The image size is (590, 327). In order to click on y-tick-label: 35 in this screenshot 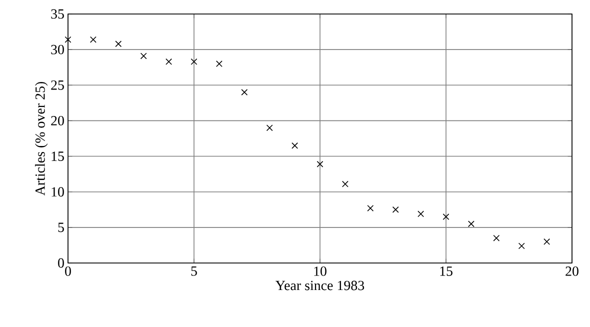, I will do `click(57, 14)`.